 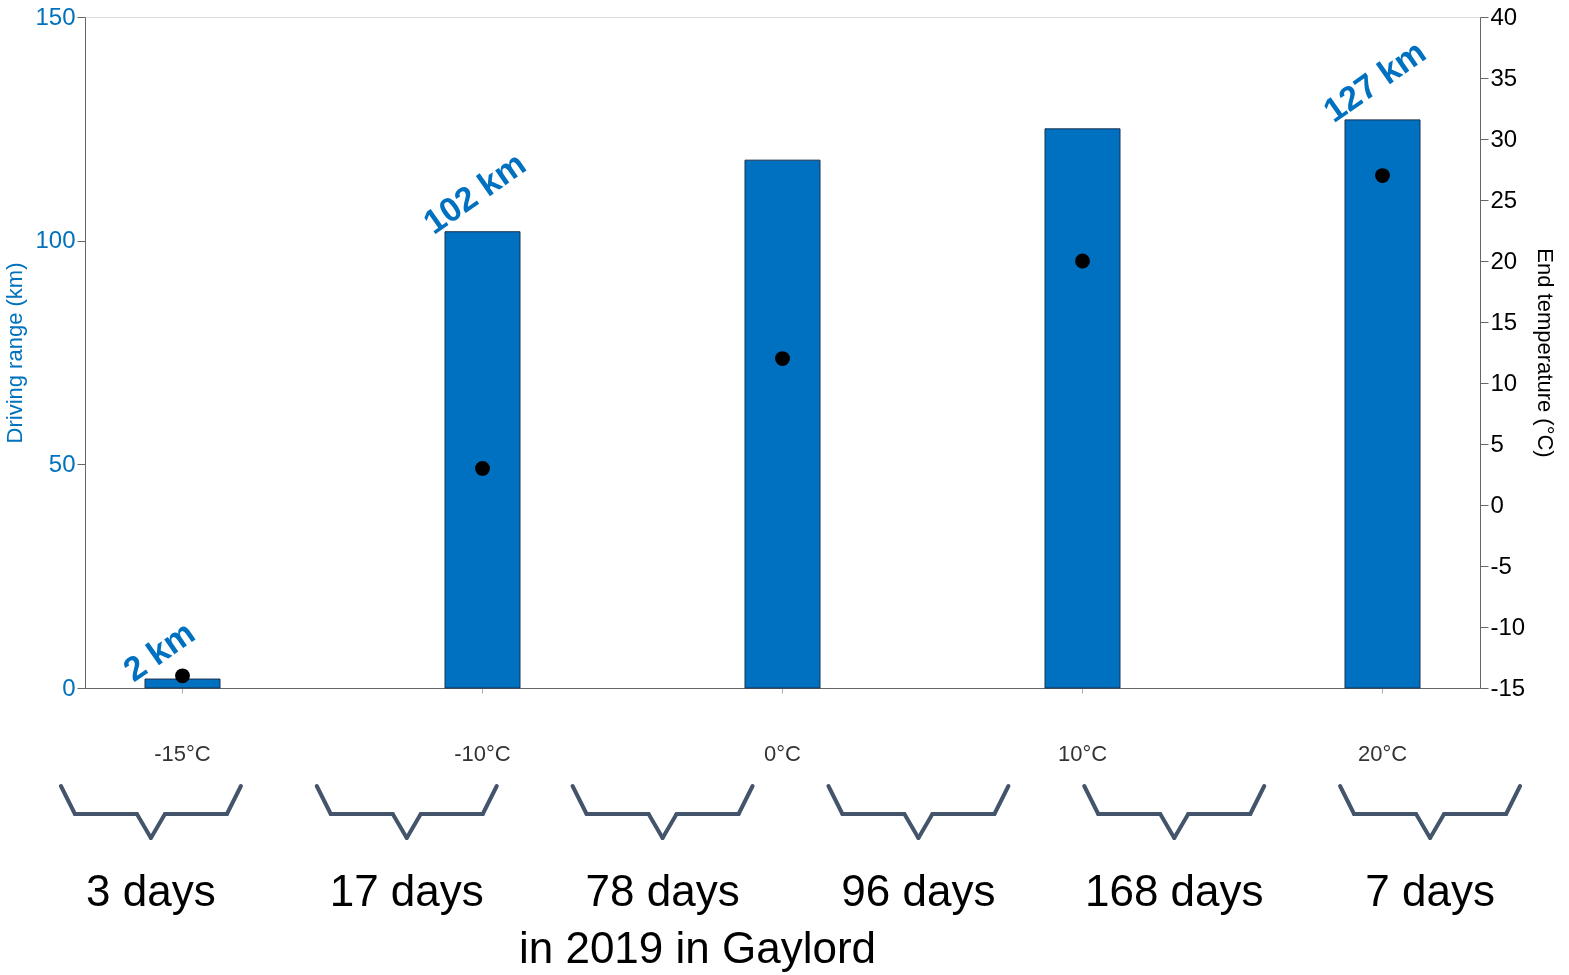 What do you see at coordinates (1508, 626) in the screenshot?
I see `y2-tick-label: -10` at bounding box center [1508, 626].